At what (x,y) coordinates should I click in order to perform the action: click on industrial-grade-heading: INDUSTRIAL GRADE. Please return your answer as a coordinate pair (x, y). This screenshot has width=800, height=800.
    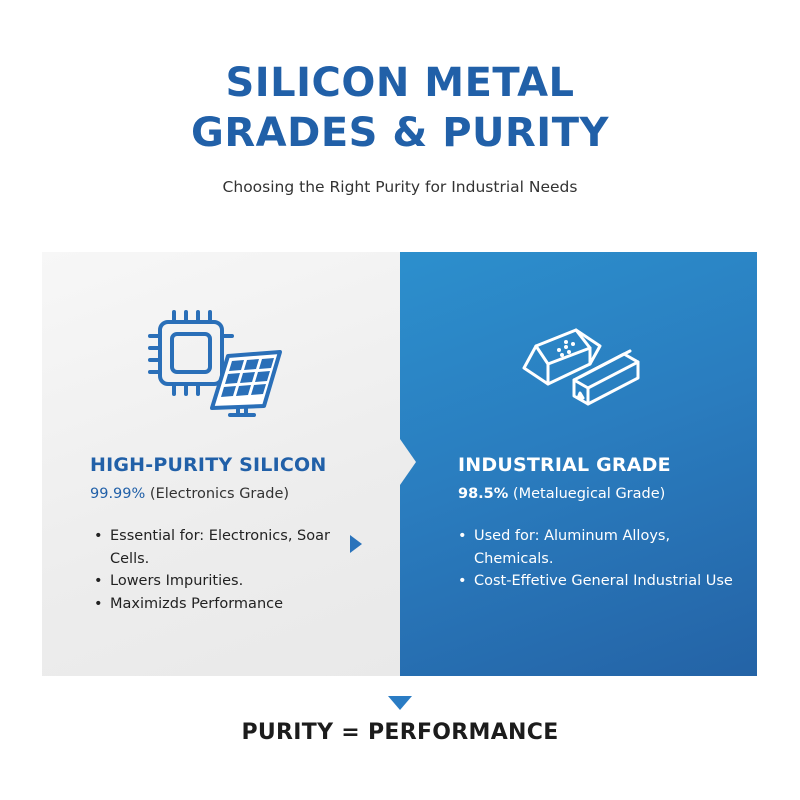
    Looking at the image, I should click on (564, 465).